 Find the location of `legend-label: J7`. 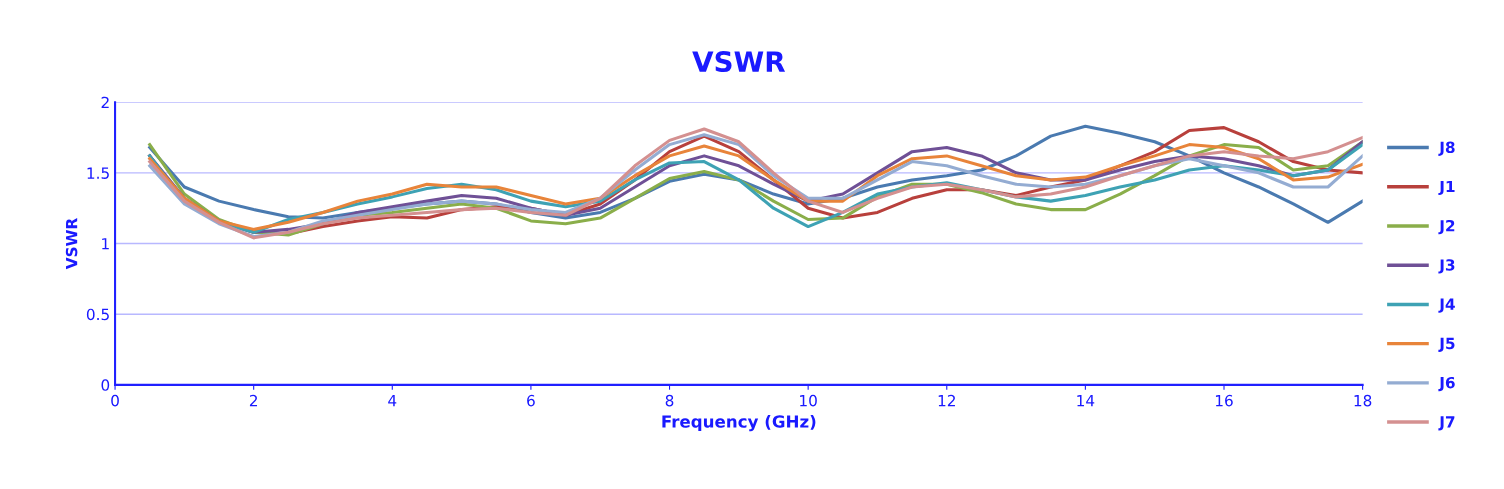

legend-label: J7 is located at coordinates (1446, 423).